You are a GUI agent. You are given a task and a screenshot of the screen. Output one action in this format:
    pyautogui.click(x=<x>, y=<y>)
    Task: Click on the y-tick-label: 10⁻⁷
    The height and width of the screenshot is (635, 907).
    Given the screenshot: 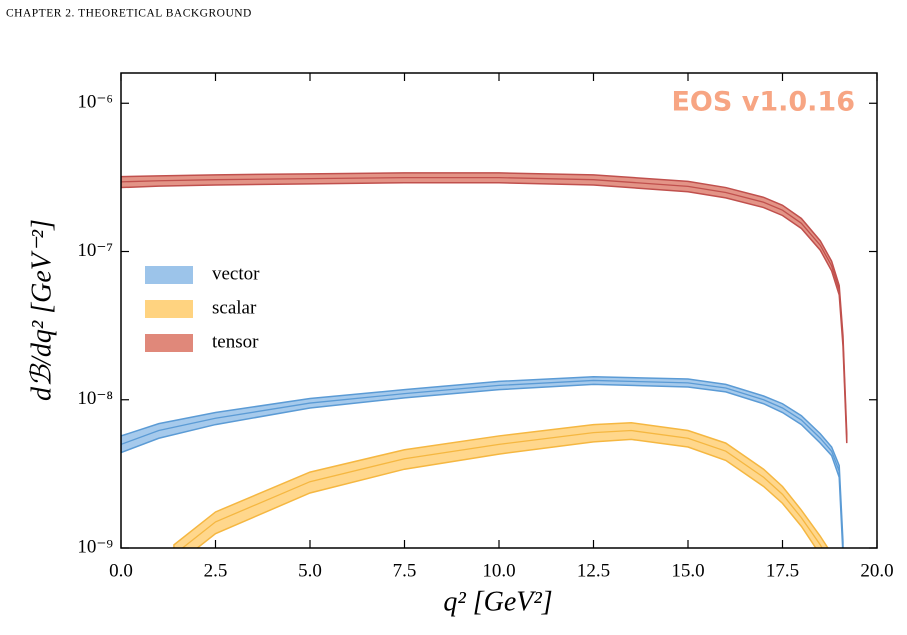 What is the action you would take?
    pyautogui.click(x=95, y=250)
    